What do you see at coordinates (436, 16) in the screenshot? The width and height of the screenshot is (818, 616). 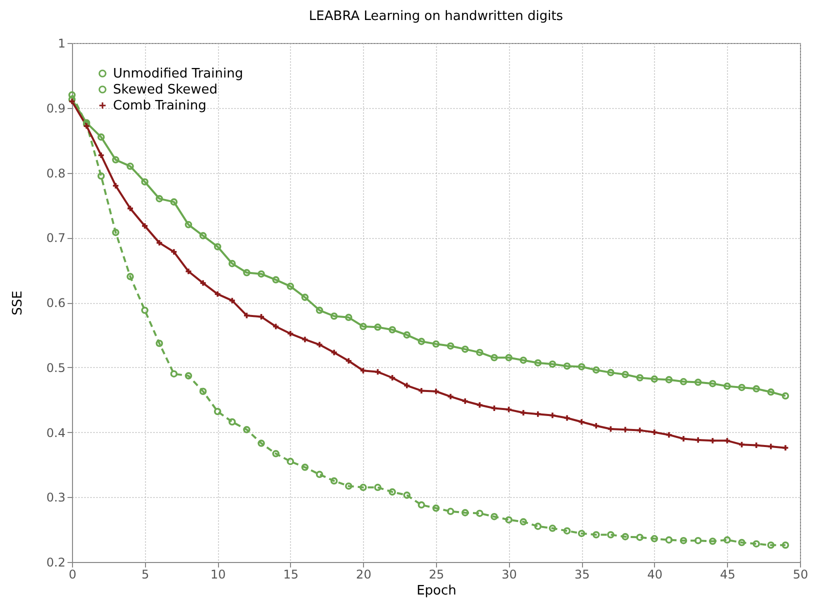 I see `chart-title: LEABRA Learning on handwritten digits` at bounding box center [436, 16].